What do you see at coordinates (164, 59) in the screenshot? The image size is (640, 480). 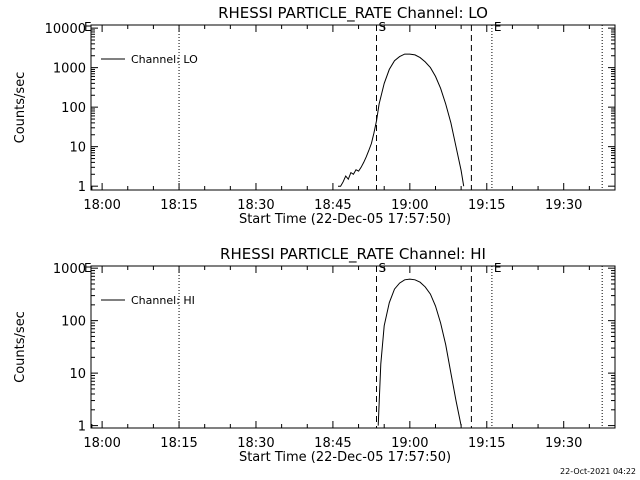 I see `legend-entry: Channel: LO` at bounding box center [164, 59].